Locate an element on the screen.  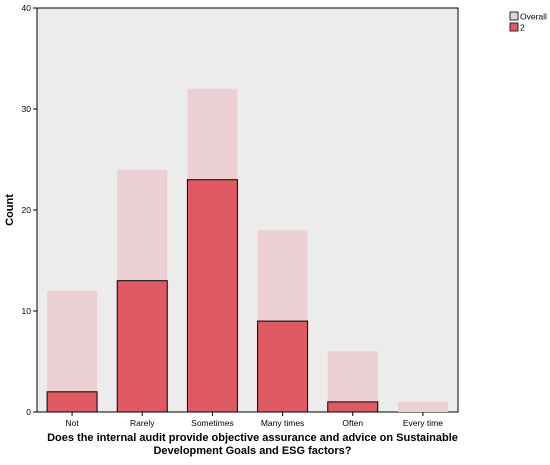
y-tick-label: 30 is located at coordinates (27, 109).